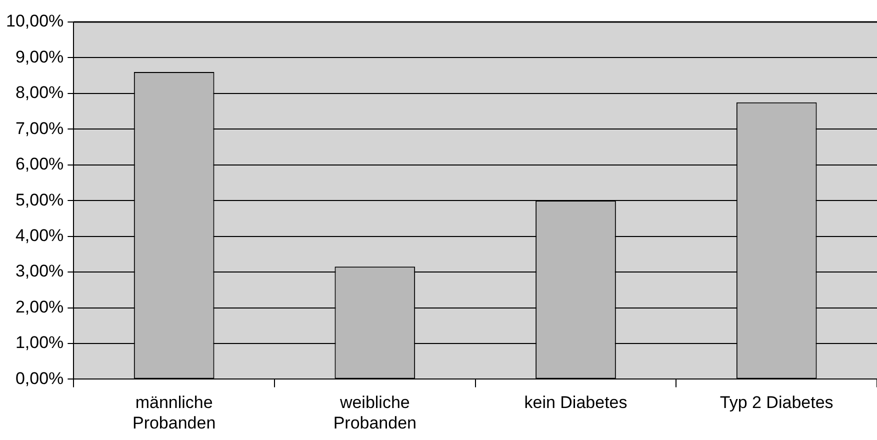 The image size is (877, 440). I want to click on y-tick-label: 3,00%, so click(39, 271).